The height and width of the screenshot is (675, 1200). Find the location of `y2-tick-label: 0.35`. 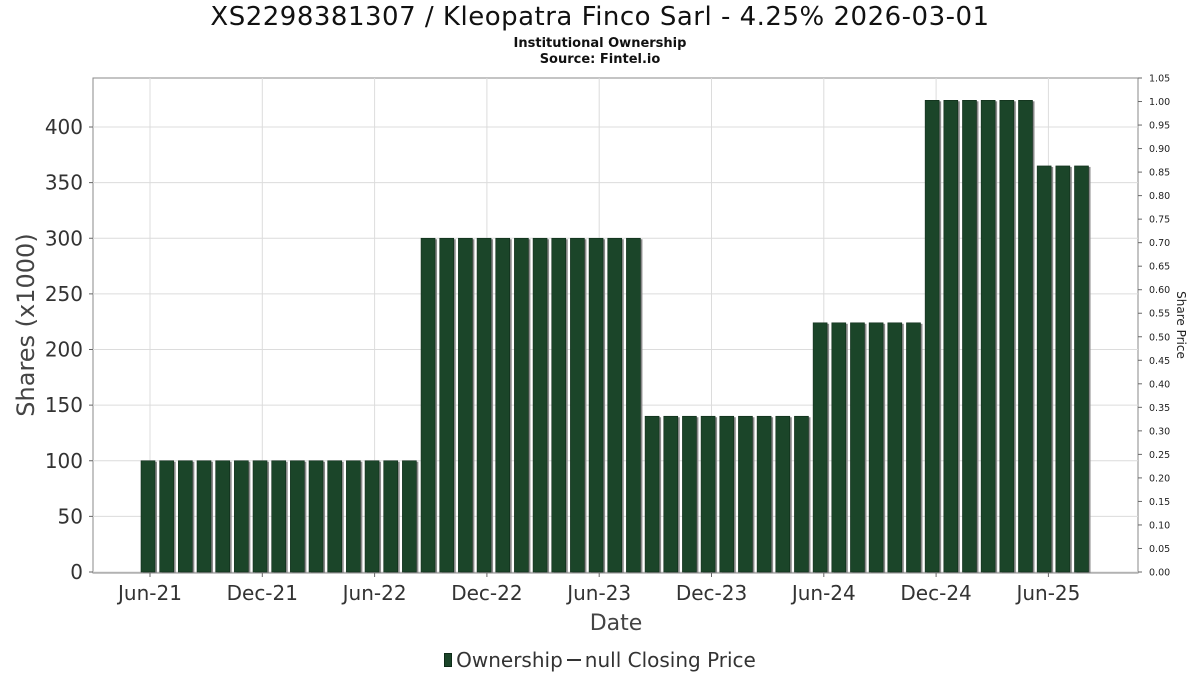

y2-tick-label: 0.35 is located at coordinates (1159, 408).